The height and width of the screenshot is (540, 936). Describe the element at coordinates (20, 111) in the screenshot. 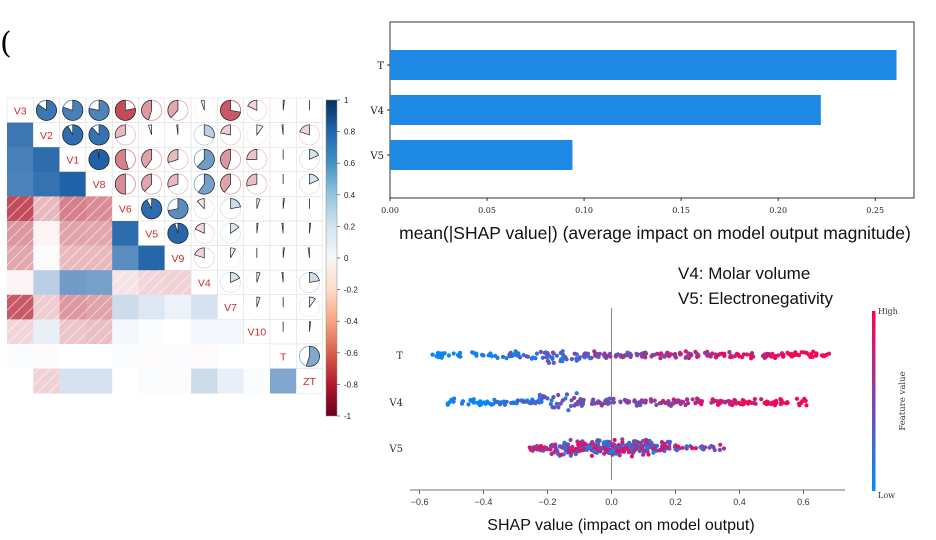

I see `corr-variable-label: V3` at that location.